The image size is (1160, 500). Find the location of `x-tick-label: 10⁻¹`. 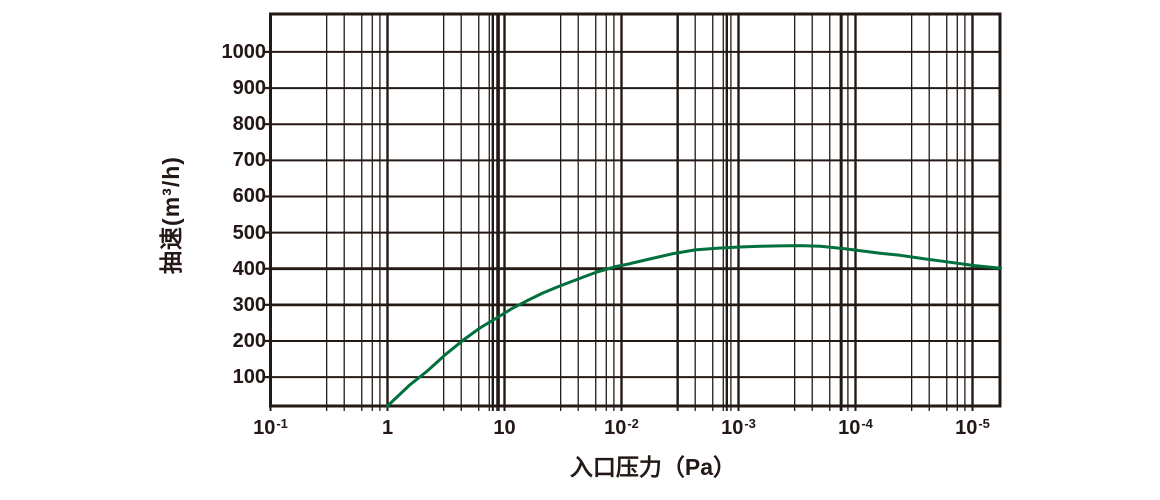

x-tick-label: 10⁻¹ is located at coordinates (270, 427).